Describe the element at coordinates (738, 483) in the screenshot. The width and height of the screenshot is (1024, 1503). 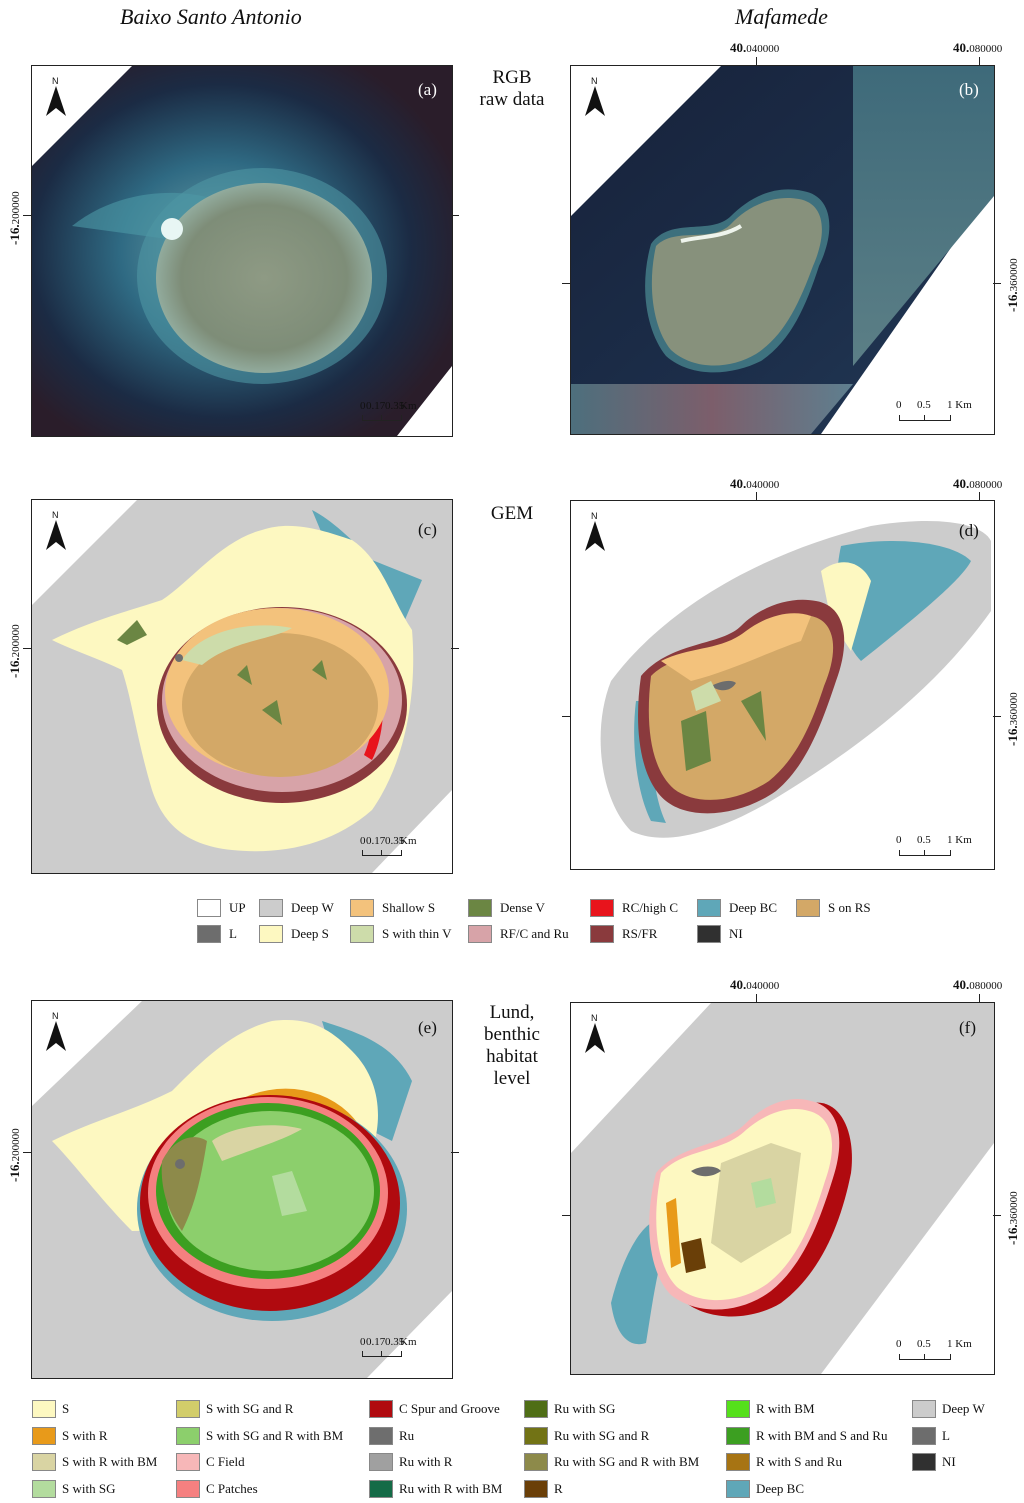
I see `coord-x1-d-bold: 40.` at that location.